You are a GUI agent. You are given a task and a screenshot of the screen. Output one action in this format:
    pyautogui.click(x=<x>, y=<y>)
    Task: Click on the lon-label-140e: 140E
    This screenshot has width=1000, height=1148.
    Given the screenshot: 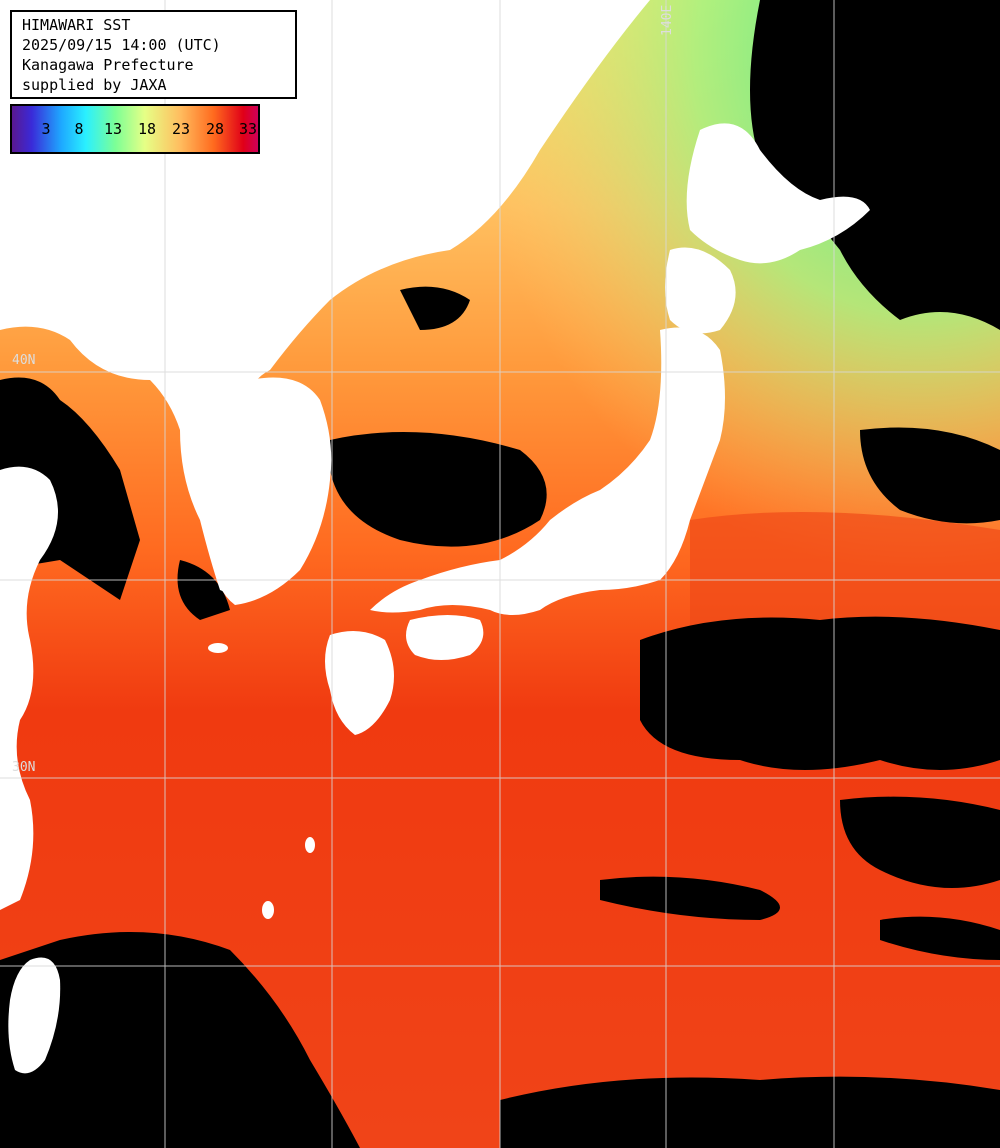 What is the action you would take?
    pyautogui.click(x=667, y=20)
    